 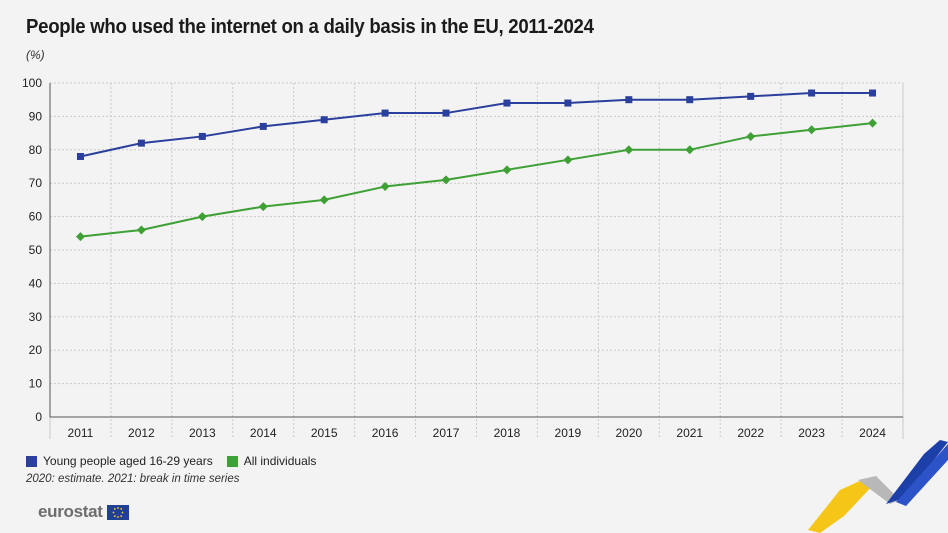 I want to click on legend-item-all: All individuals, so click(x=271, y=461).